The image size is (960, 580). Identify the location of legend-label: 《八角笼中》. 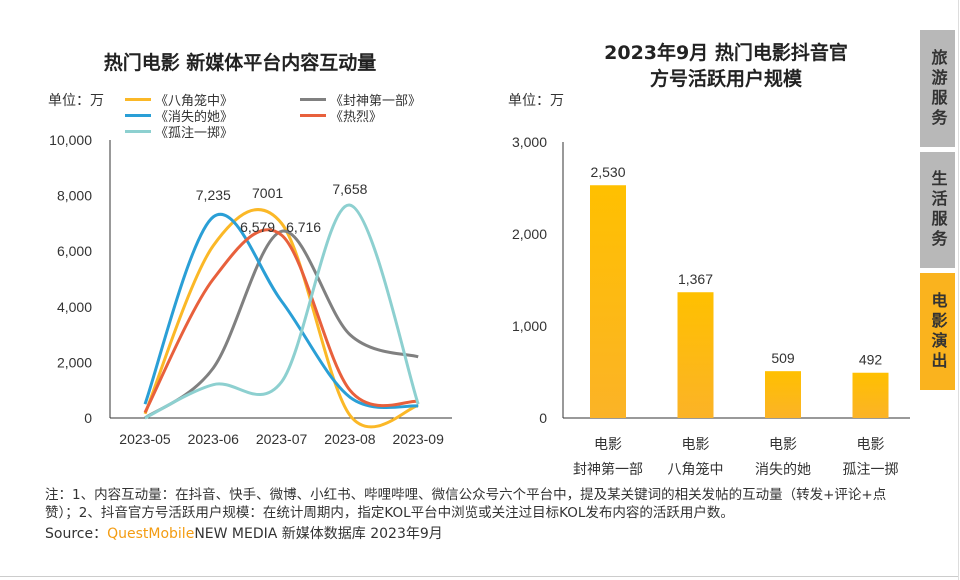
(194, 101).